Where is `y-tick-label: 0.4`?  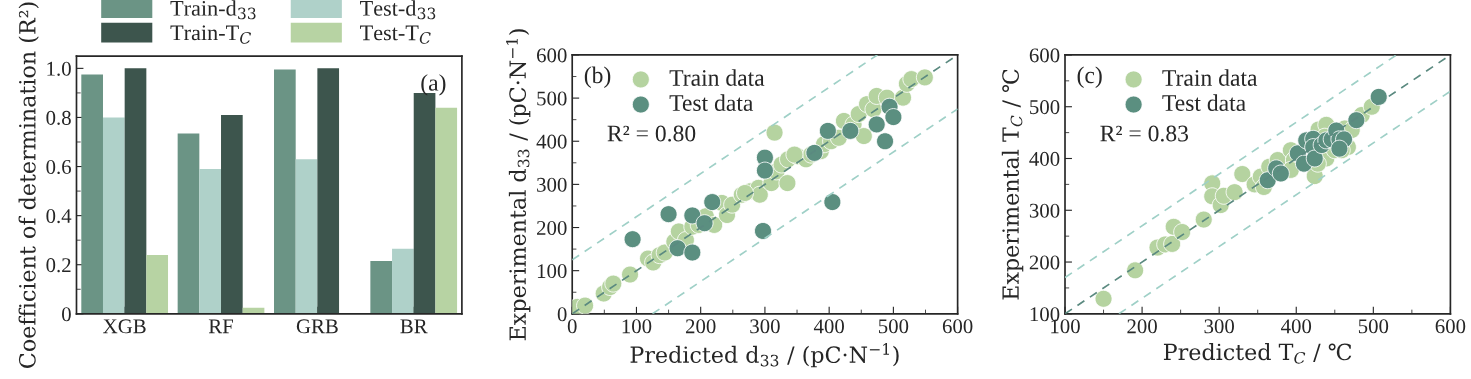 y-tick-label: 0.4 is located at coordinates (59, 216).